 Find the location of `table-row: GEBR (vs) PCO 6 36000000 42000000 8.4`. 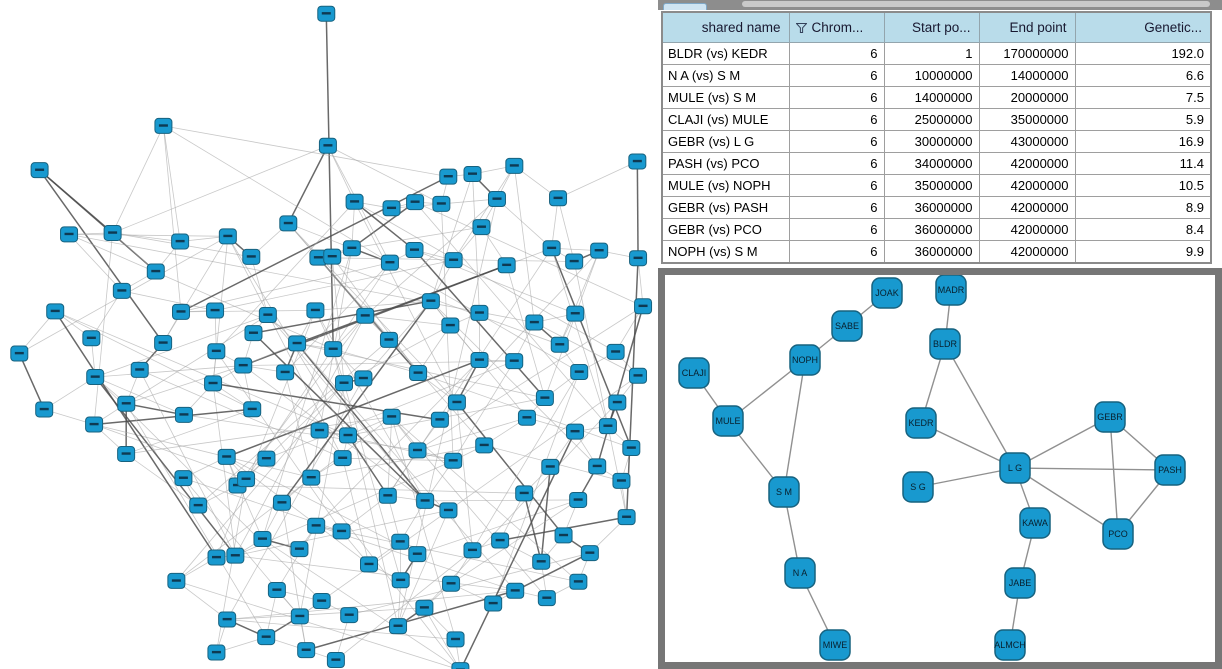

table-row: GEBR (vs) PCO 6 36000000 42000000 8.4 is located at coordinates (936, 229).